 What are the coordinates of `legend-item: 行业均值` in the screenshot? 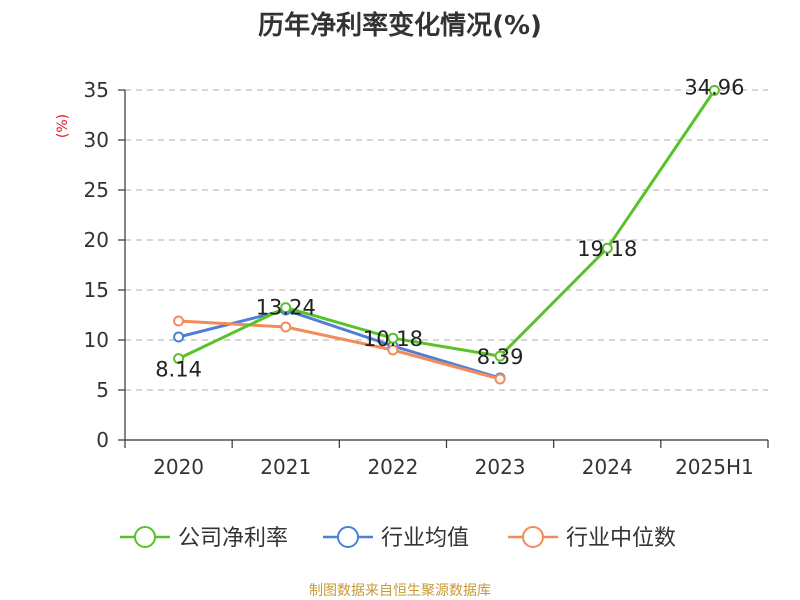 It's located at (396, 538).